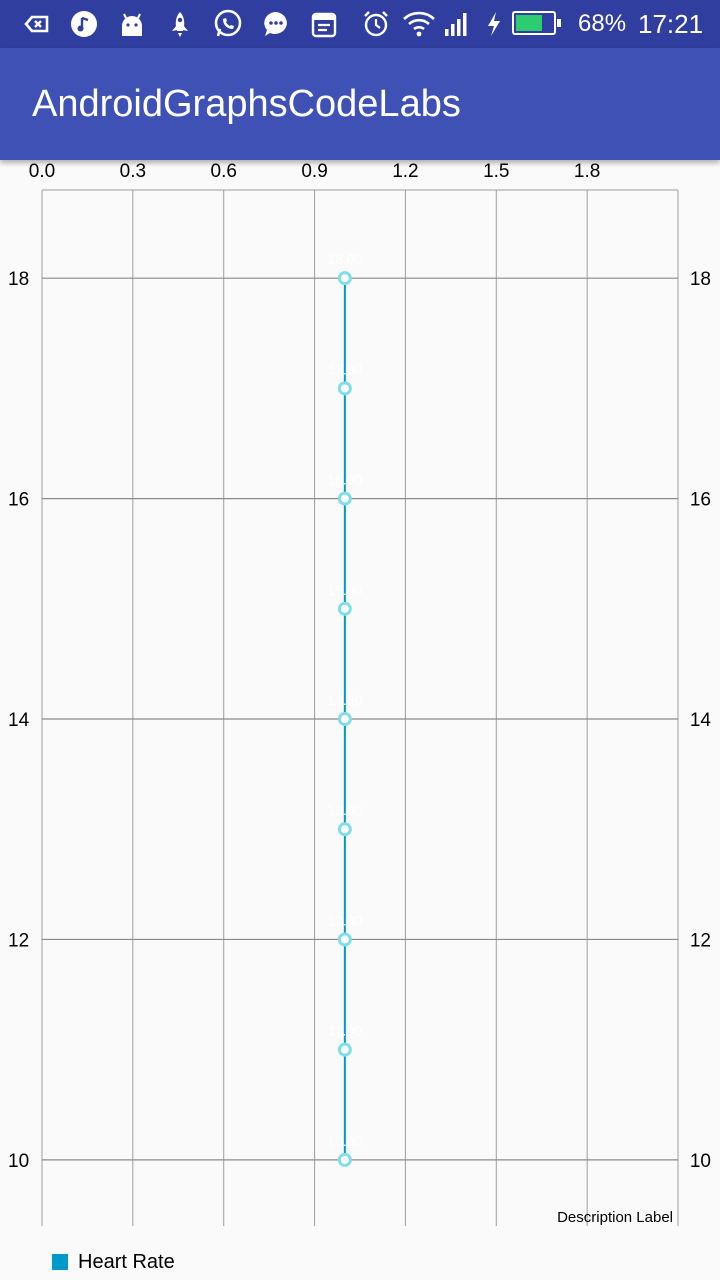  I want to click on music-icon, so click(84, 24).